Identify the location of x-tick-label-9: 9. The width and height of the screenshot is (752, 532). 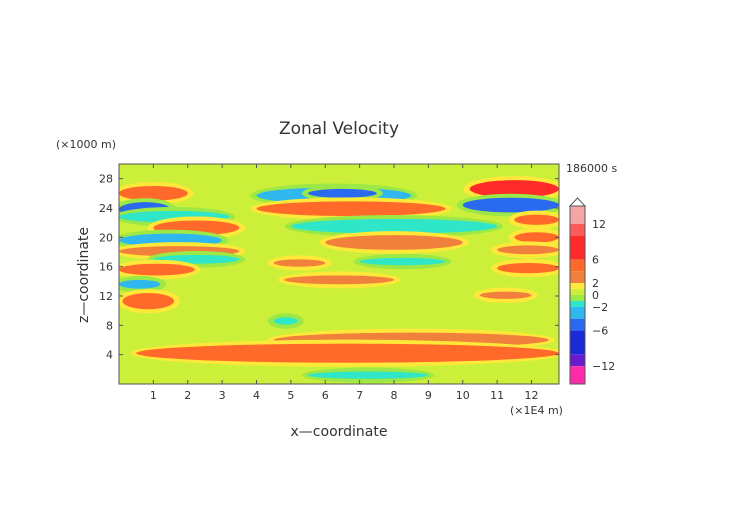
(428, 395).